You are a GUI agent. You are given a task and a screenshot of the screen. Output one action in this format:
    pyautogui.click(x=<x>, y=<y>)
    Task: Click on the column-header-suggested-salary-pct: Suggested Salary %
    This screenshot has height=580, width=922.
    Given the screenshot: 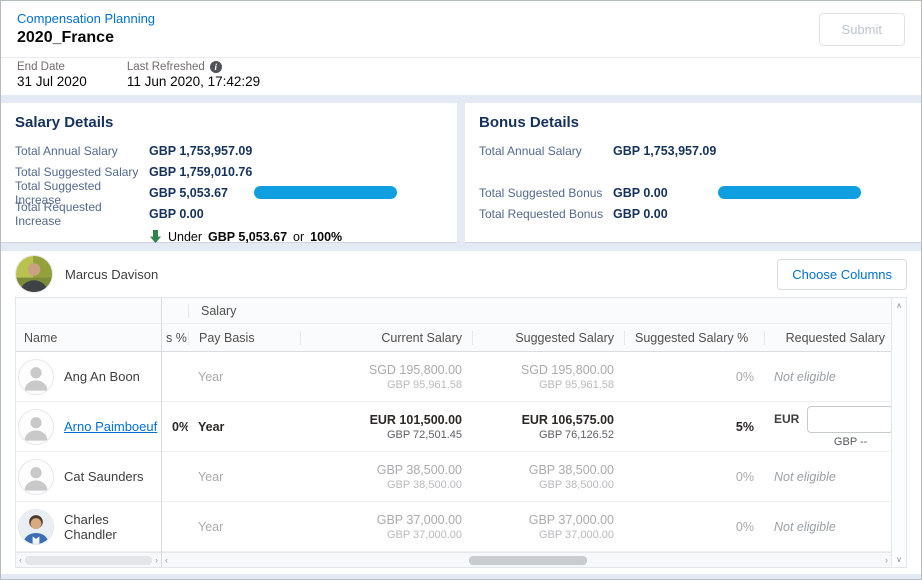 What is the action you would take?
    pyautogui.click(x=694, y=337)
    